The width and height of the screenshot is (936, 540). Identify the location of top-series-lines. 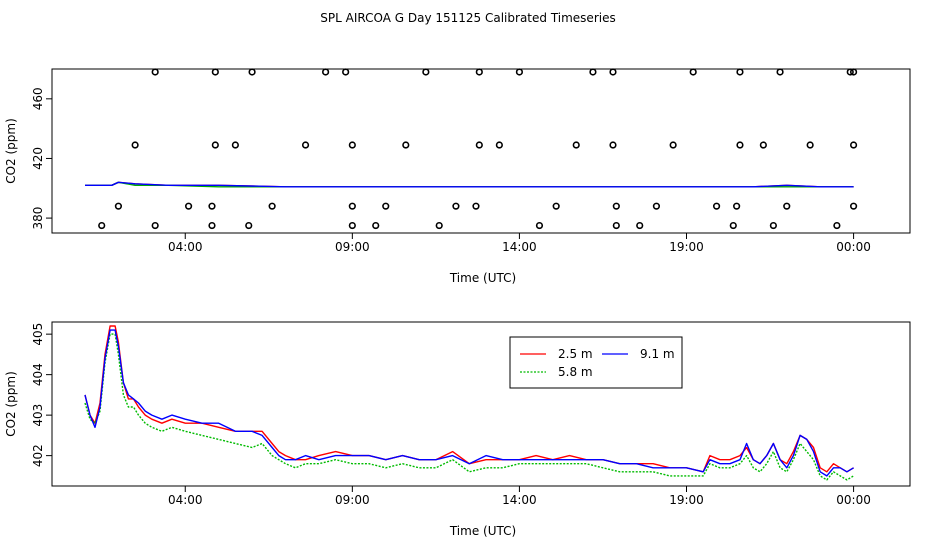
(469, 184).